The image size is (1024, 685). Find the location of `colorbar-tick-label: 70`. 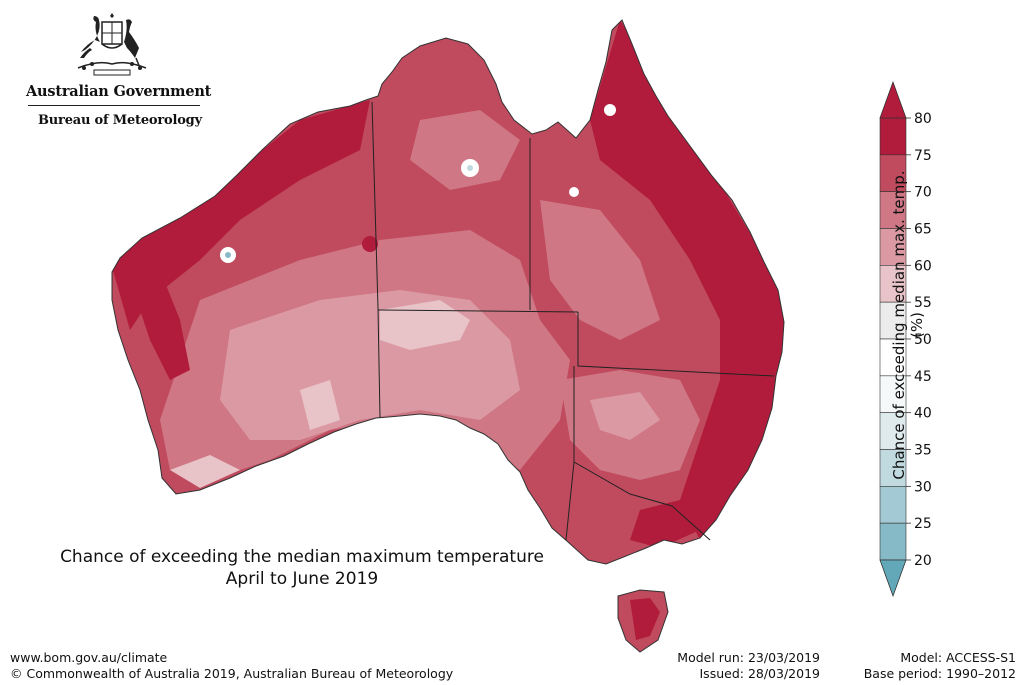

colorbar-tick-label: 70 is located at coordinates (923, 193).